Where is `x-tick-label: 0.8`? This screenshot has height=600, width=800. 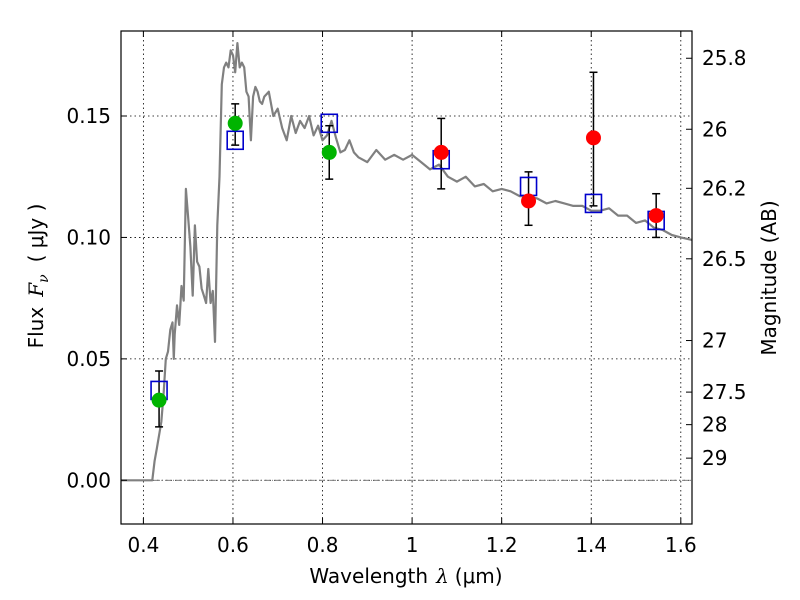
x-tick-label: 0.8 is located at coordinates (323, 545).